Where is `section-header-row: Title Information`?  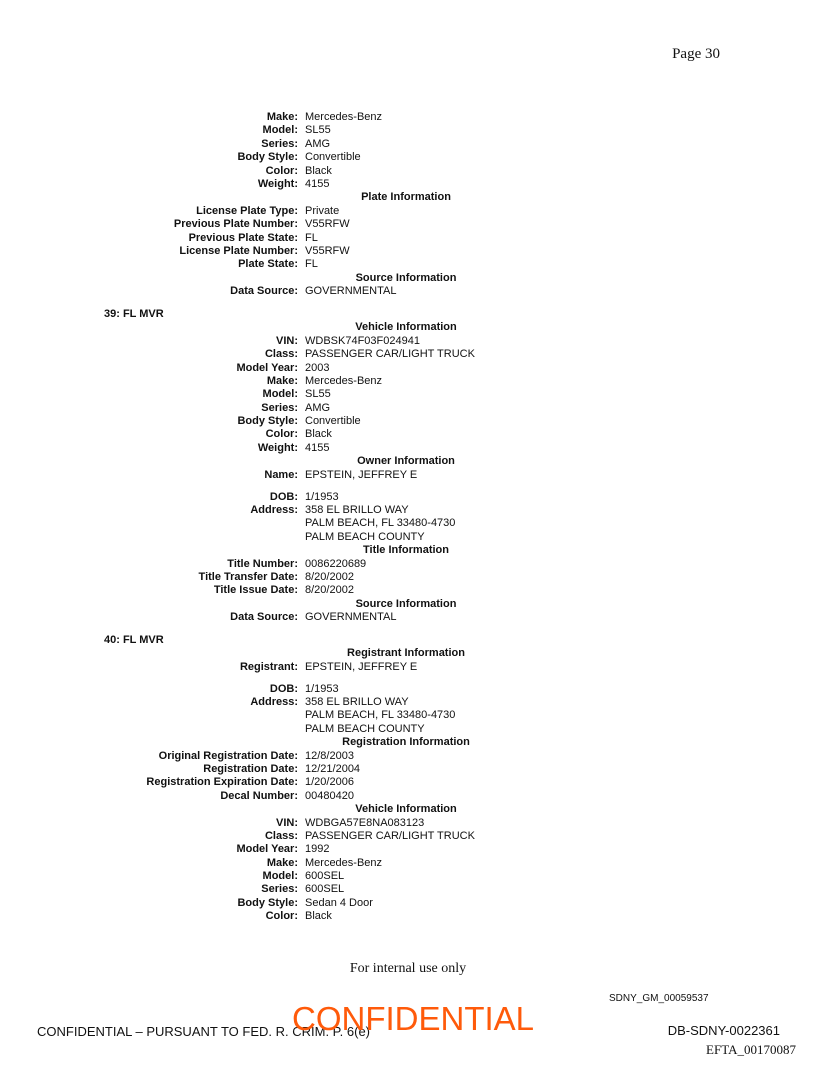 section-header-row: Title Information is located at coordinates (408, 550).